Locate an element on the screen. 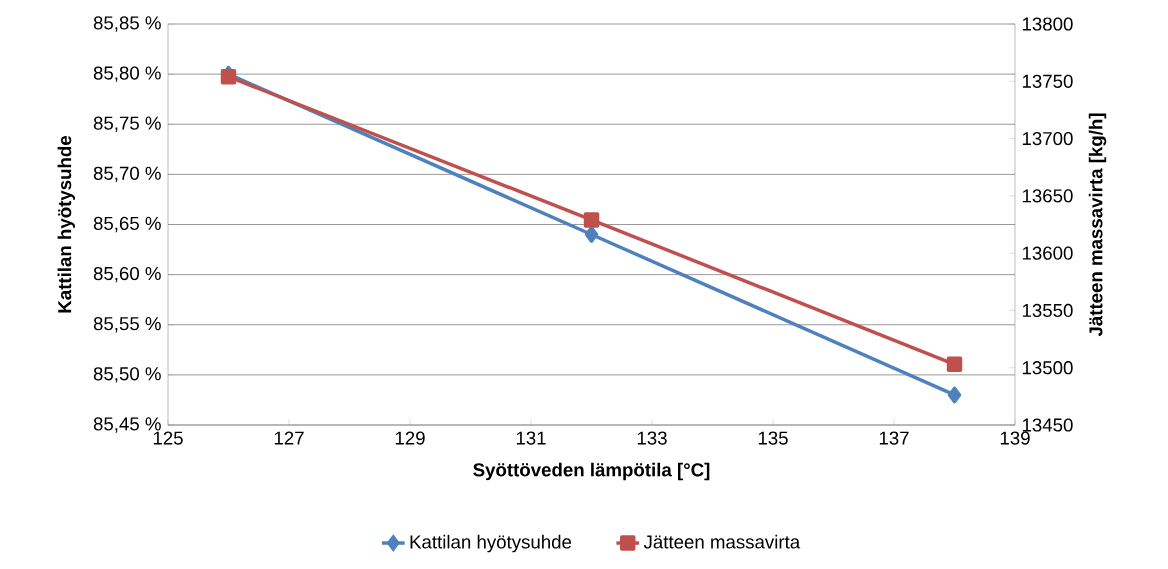  legend-label: Jätteen massavirta is located at coordinates (722, 541).